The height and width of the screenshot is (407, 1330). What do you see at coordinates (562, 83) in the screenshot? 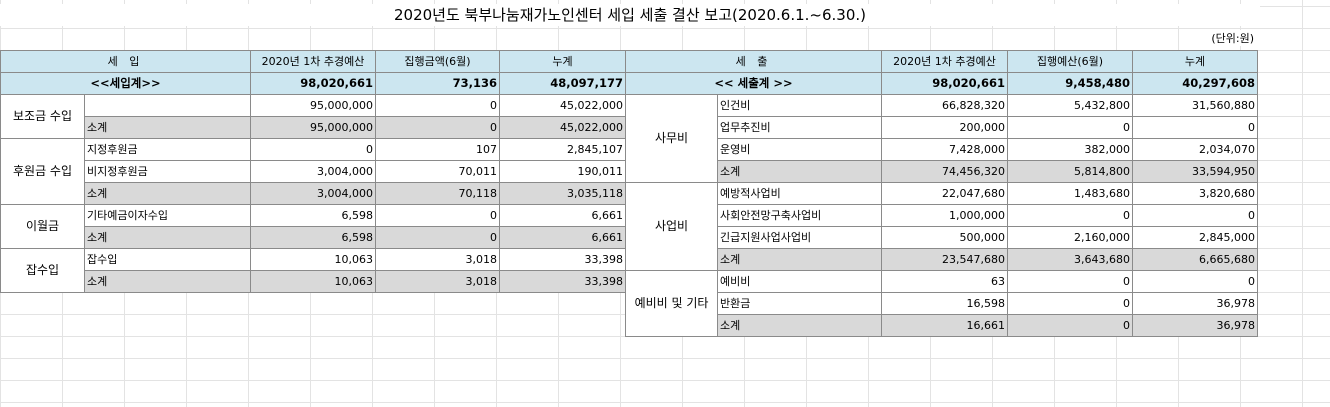
I see `income-total-cum: 48,097,177` at bounding box center [562, 83].